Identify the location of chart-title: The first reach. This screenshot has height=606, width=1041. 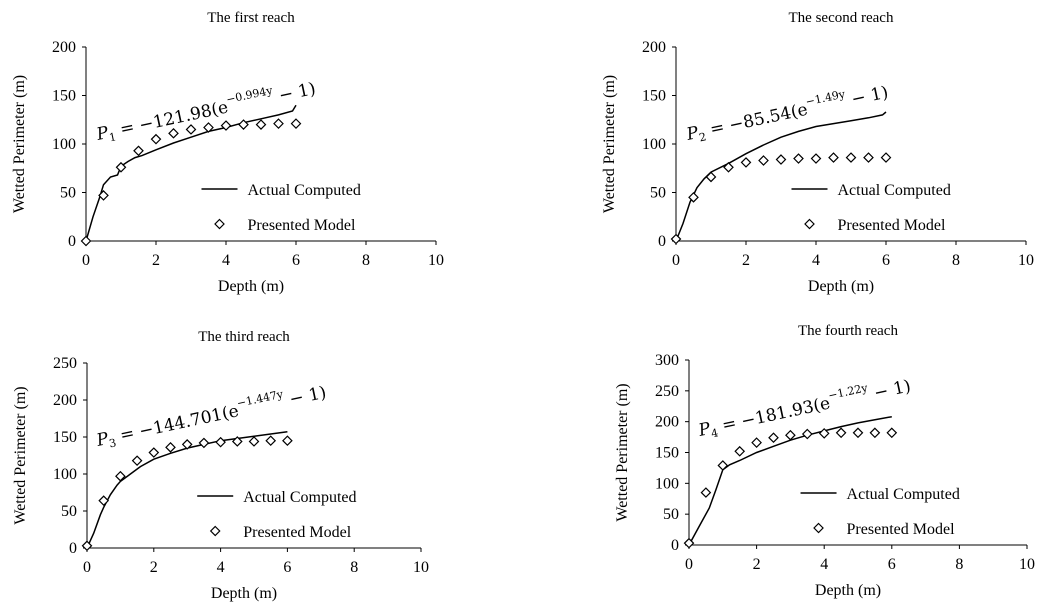
(251, 18).